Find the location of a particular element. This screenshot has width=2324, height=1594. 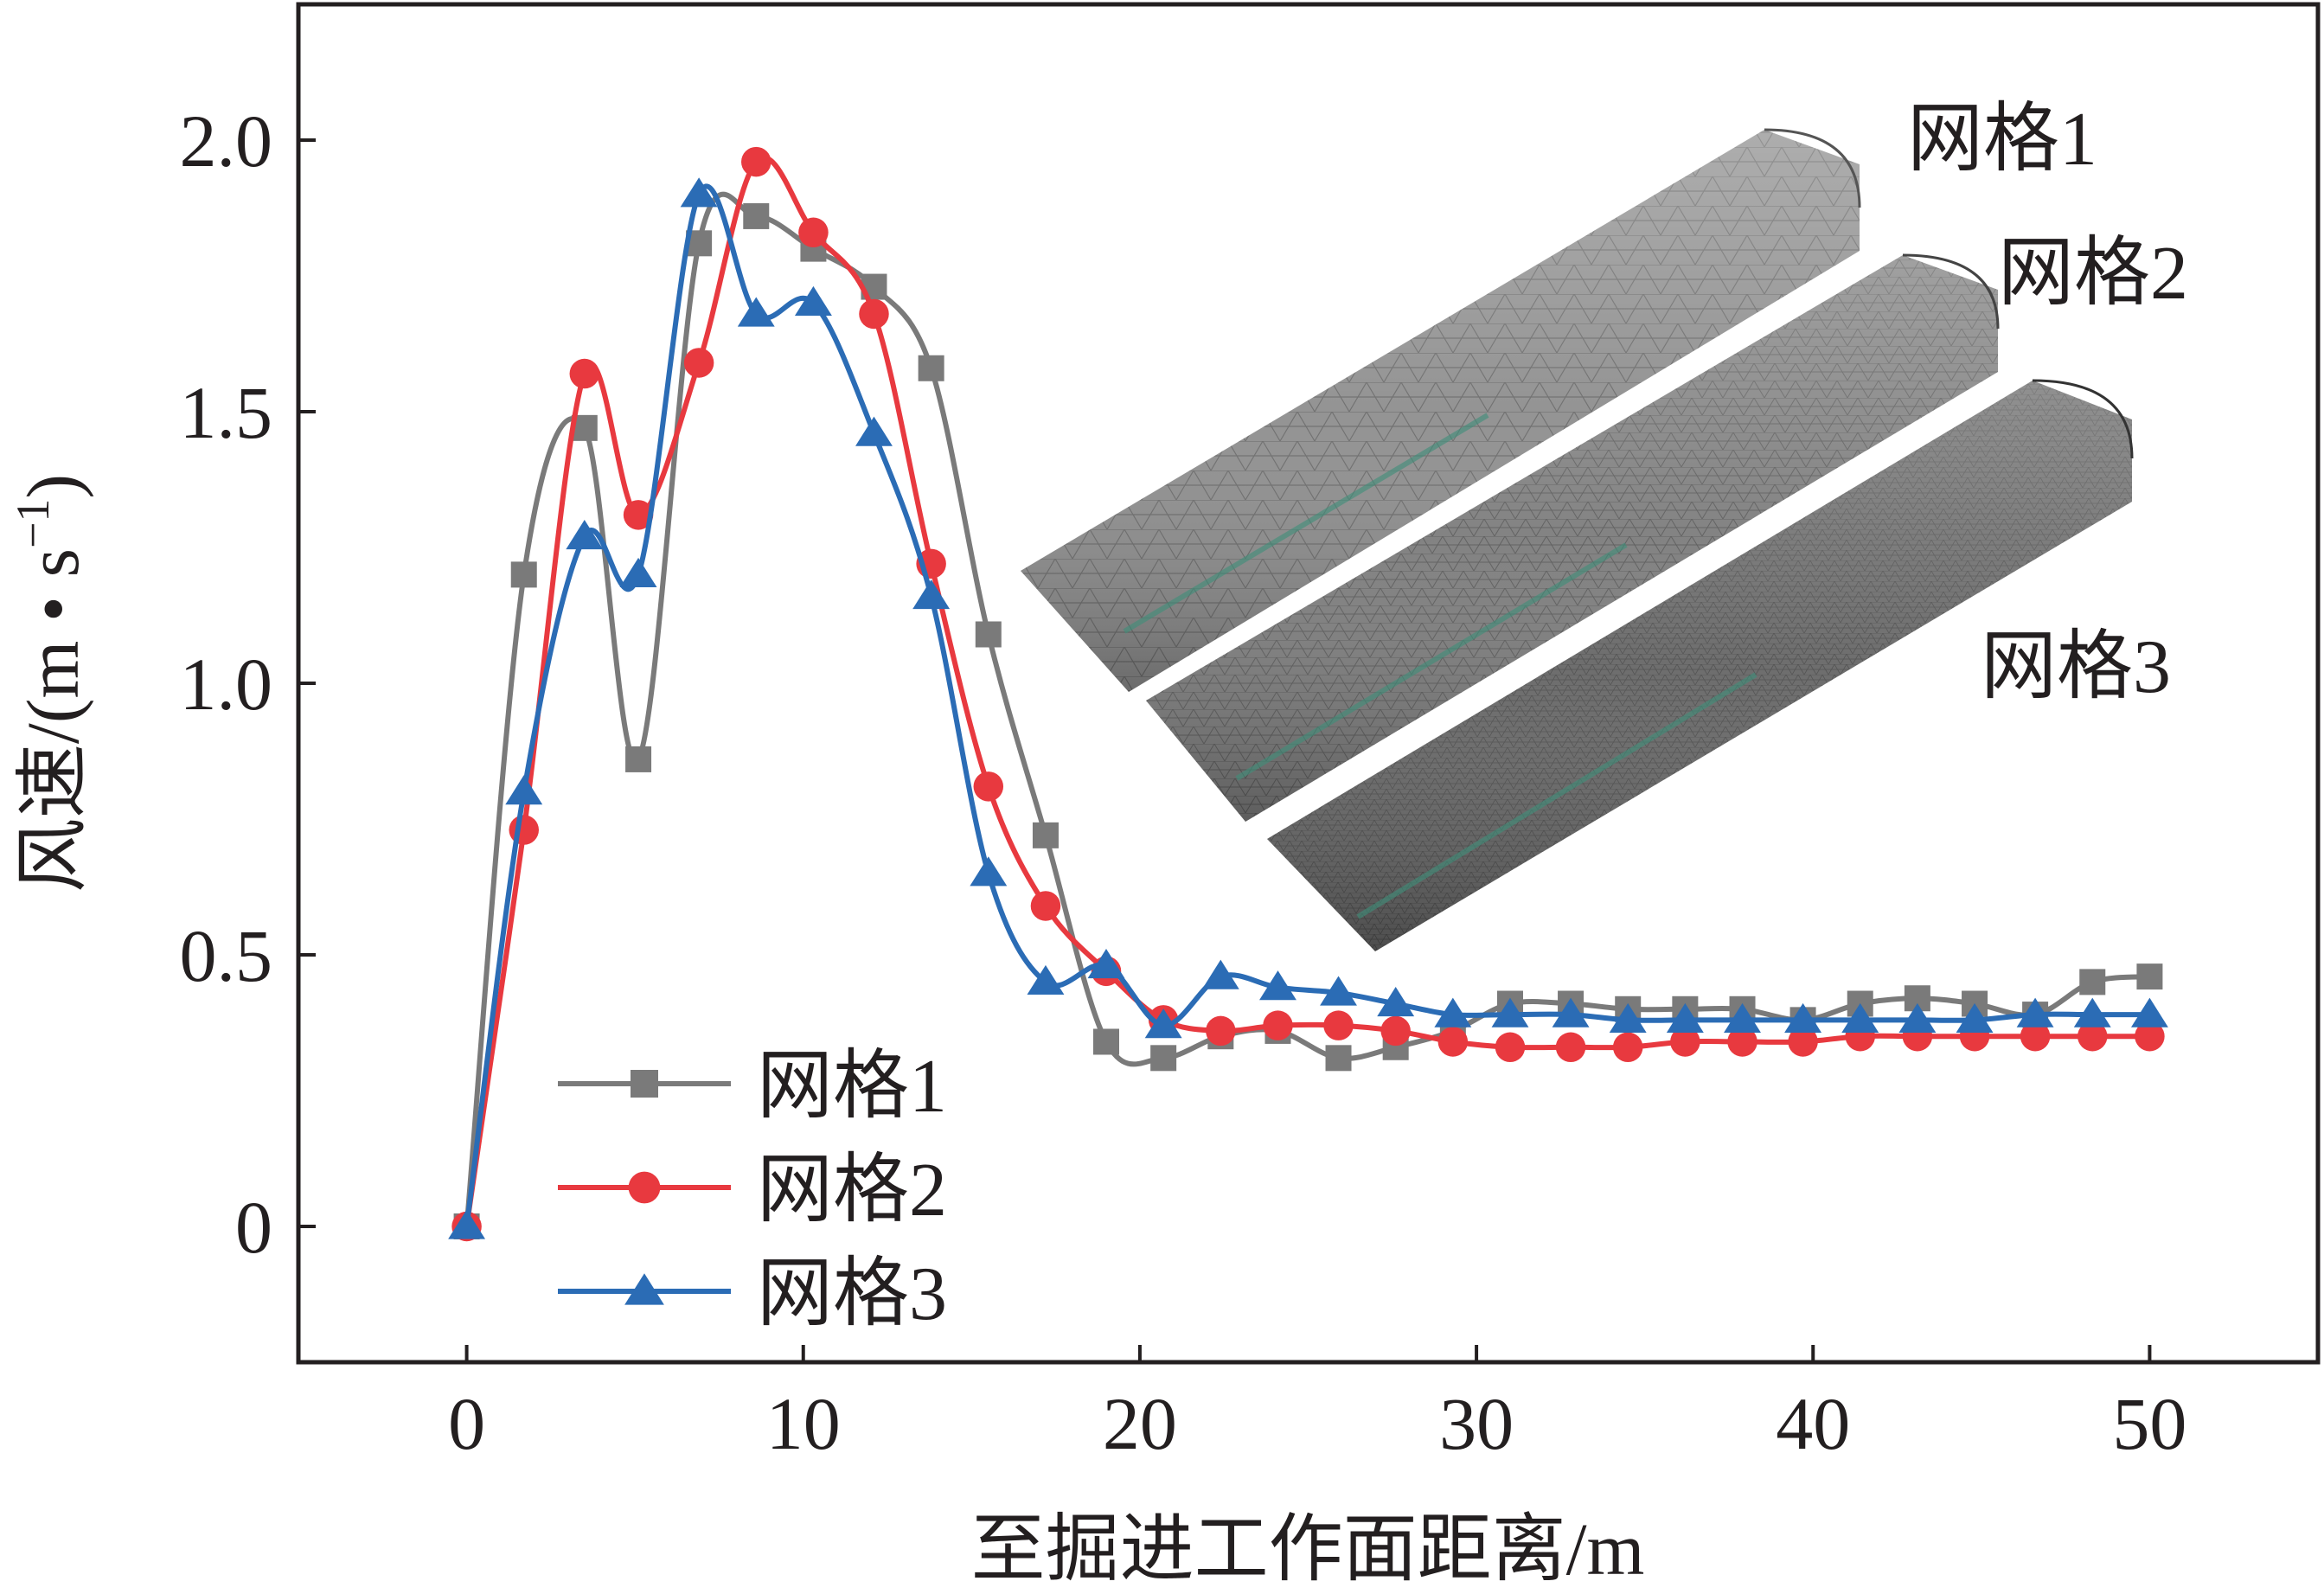

y-axis-title-suffix: ) is located at coordinates (52, 486).